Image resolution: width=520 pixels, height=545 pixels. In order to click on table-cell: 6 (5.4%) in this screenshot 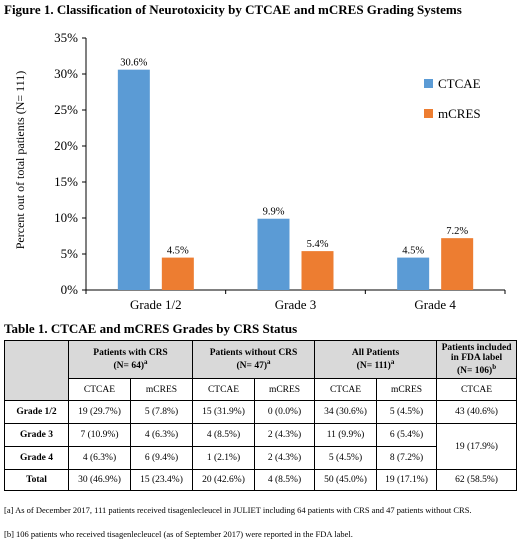, I will do `click(407, 435)`.